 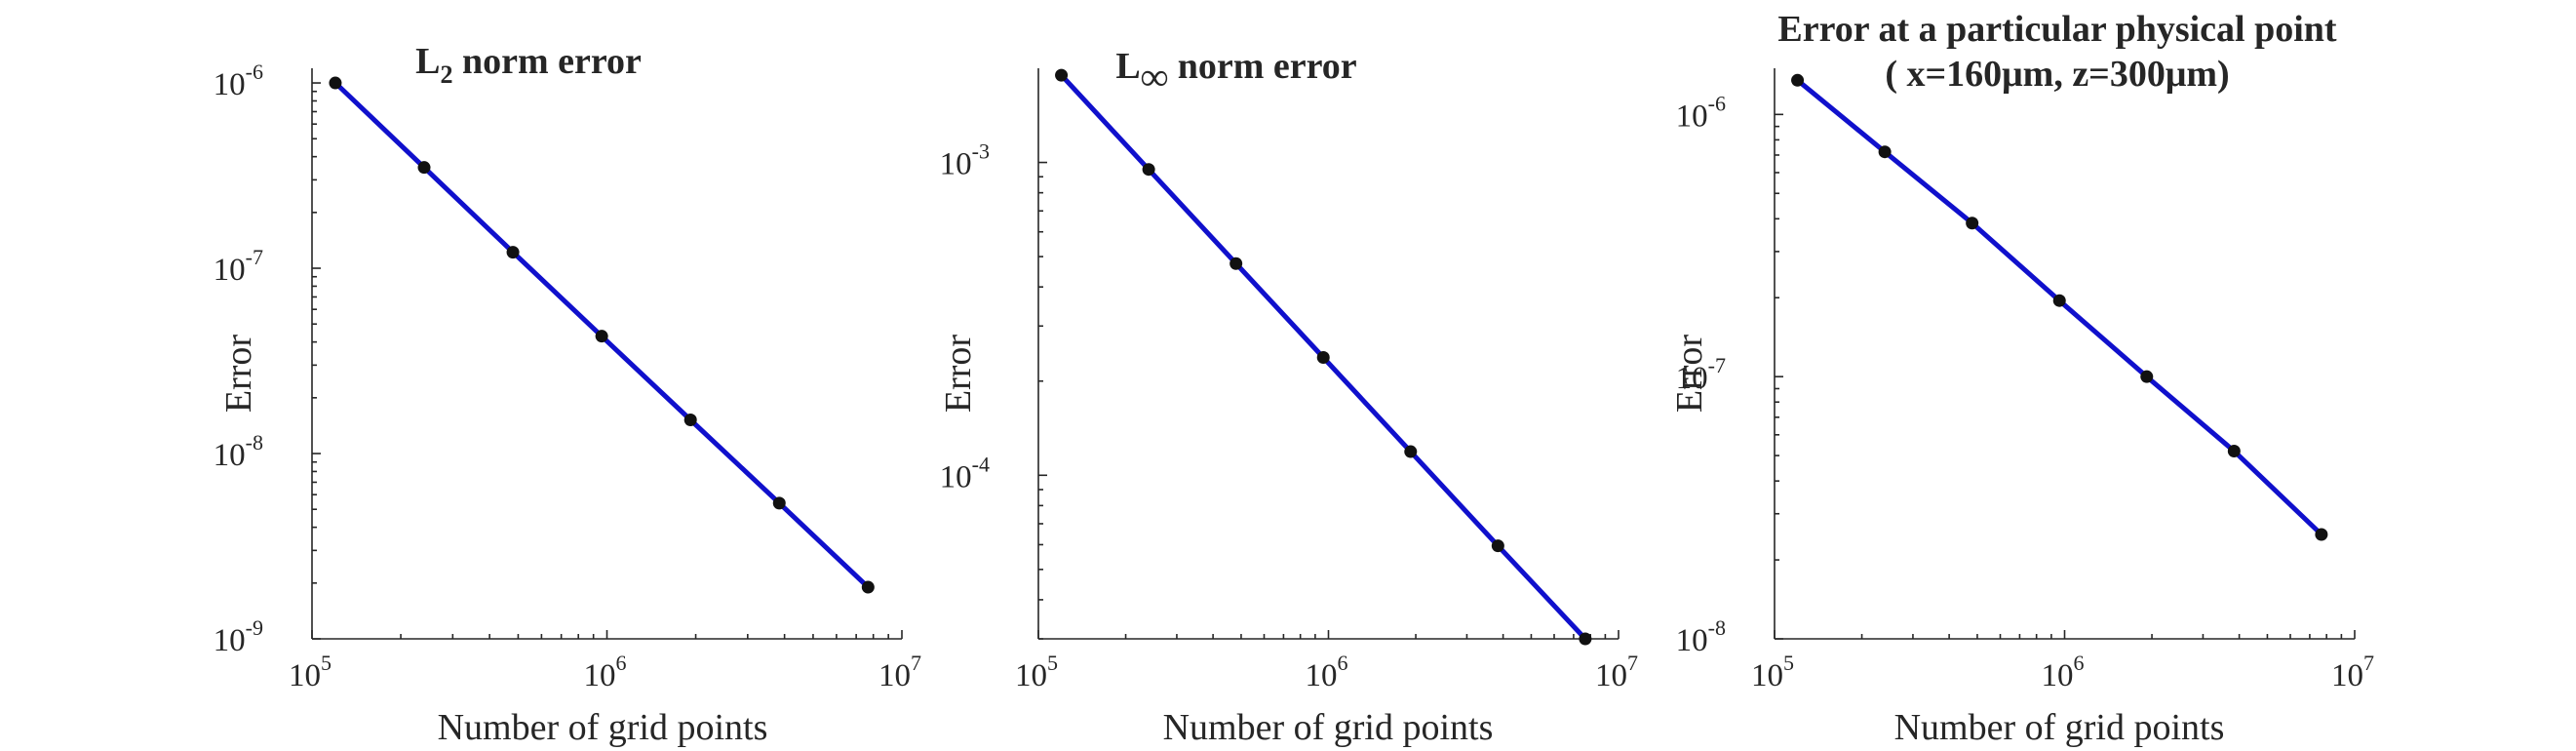 What do you see at coordinates (2057, 30) in the screenshot?
I see `chart-title: Error at a particular physical point` at bounding box center [2057, 30].